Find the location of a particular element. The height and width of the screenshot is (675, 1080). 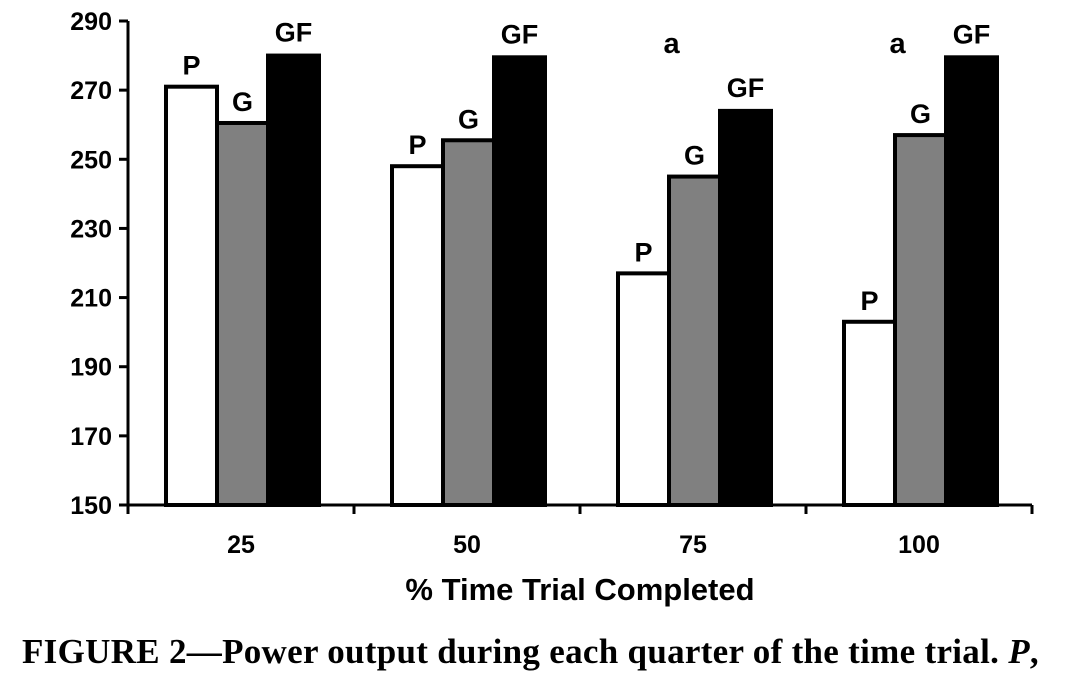

y-tick-label: 250 is located at coordinates (91, 160).